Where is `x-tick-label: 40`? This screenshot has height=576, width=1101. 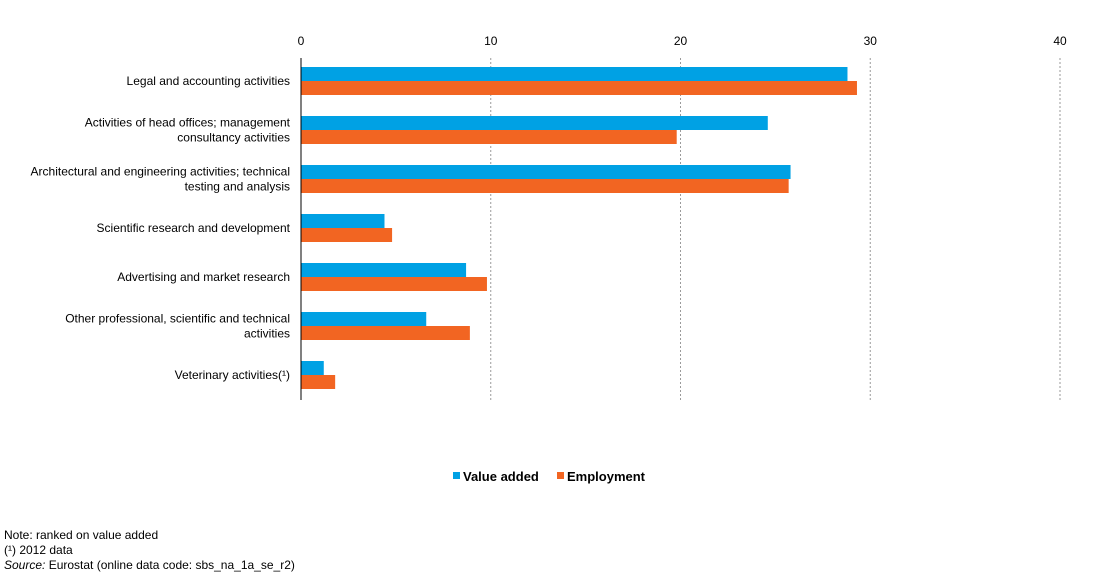 x-tick-label: 40 is located at coordinates (1060, 41).